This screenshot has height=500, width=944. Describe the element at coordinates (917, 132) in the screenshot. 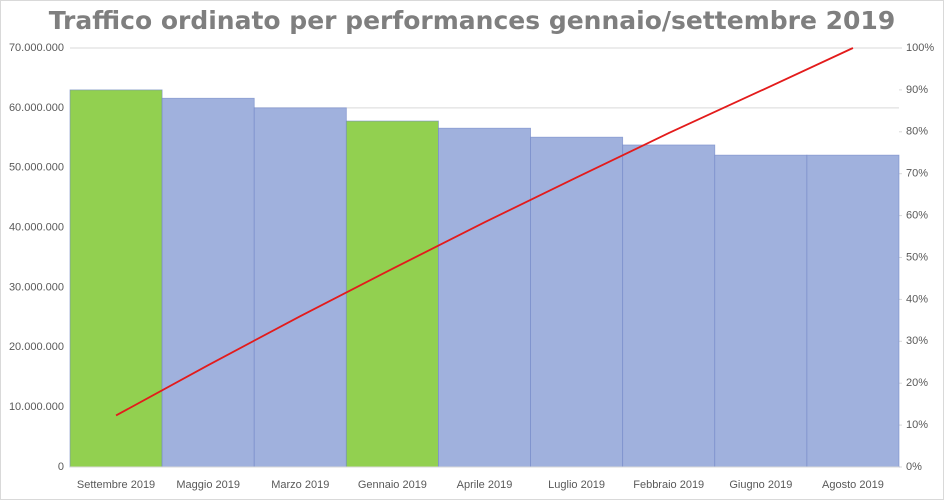

I see `y2-tick-label: 80%` at that location.